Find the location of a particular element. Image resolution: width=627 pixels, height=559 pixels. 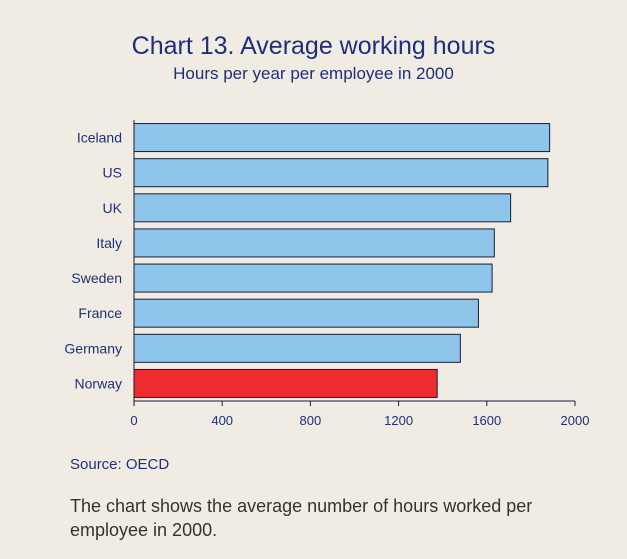

bar-france is located at coordinates (306, 313).